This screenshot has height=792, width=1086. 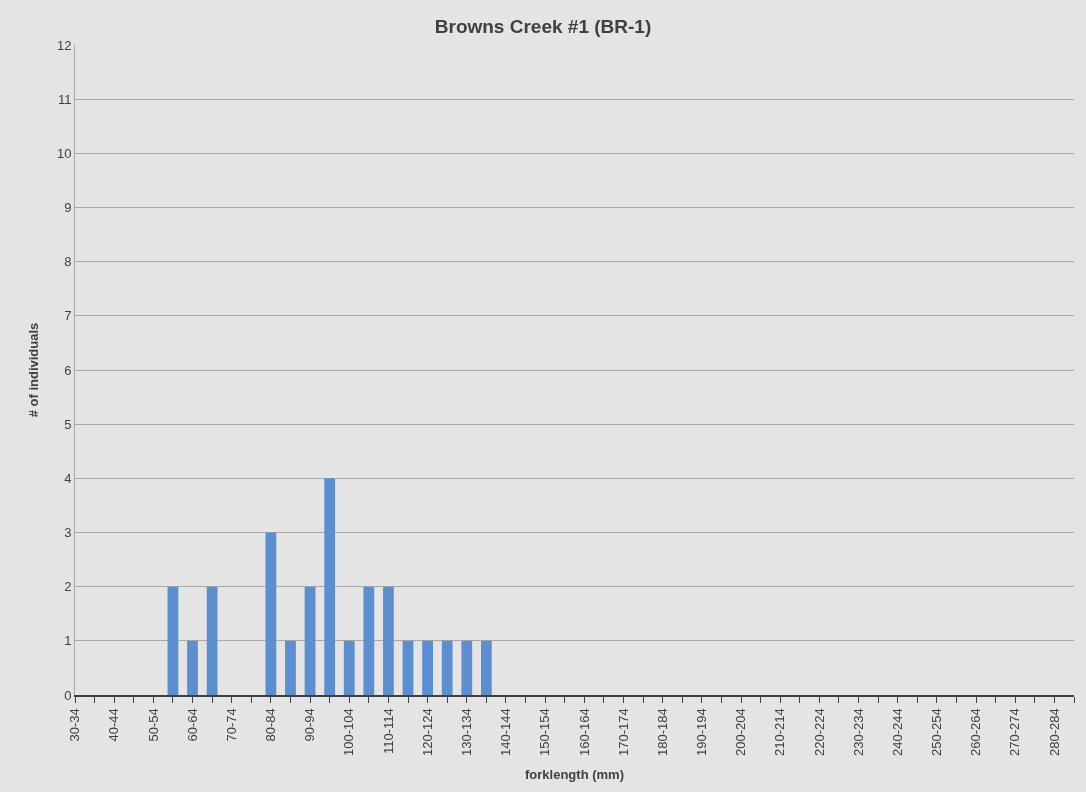 I want to click on y-tick-label: 1, so click(x=68, y=641).